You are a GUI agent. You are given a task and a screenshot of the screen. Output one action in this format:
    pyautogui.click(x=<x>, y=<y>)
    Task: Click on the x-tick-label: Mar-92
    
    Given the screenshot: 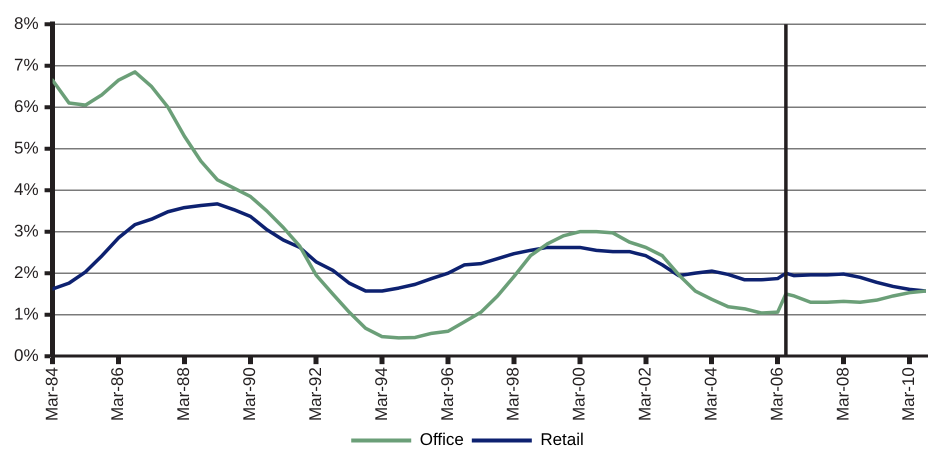 What is the action you would take?
    pyautogui.click(x=315, y=394)
    